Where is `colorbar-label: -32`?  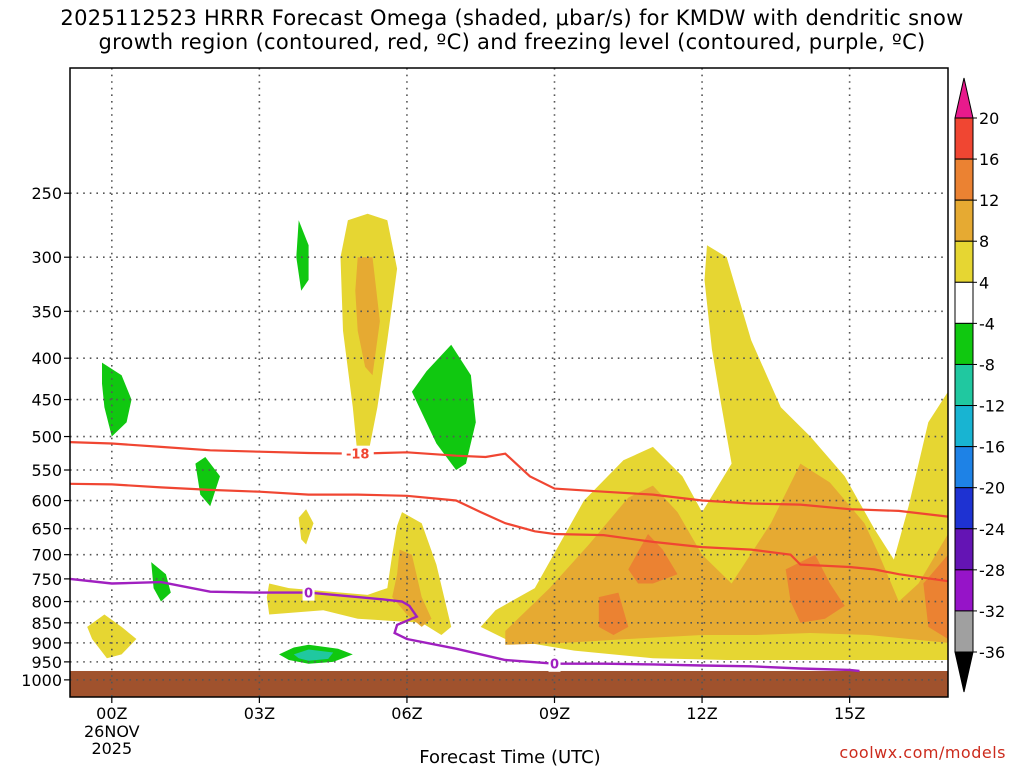
colorbar-label: -32 is located at coordinates (992, 611).